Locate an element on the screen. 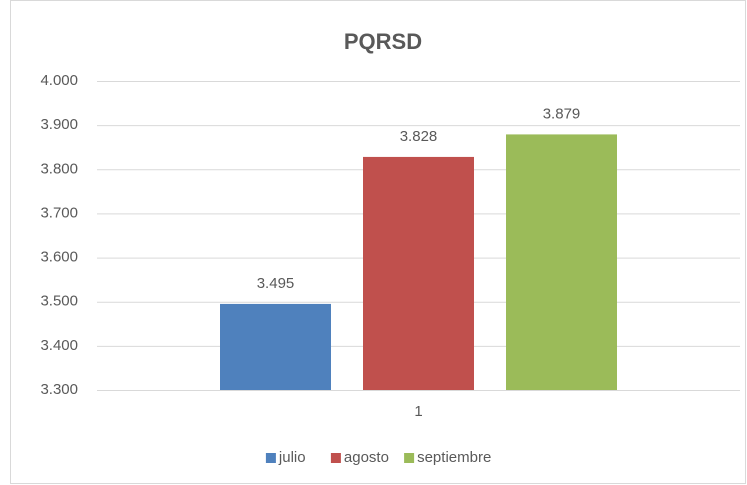  data-label: 3.879 is located at coordinates (562, 113).